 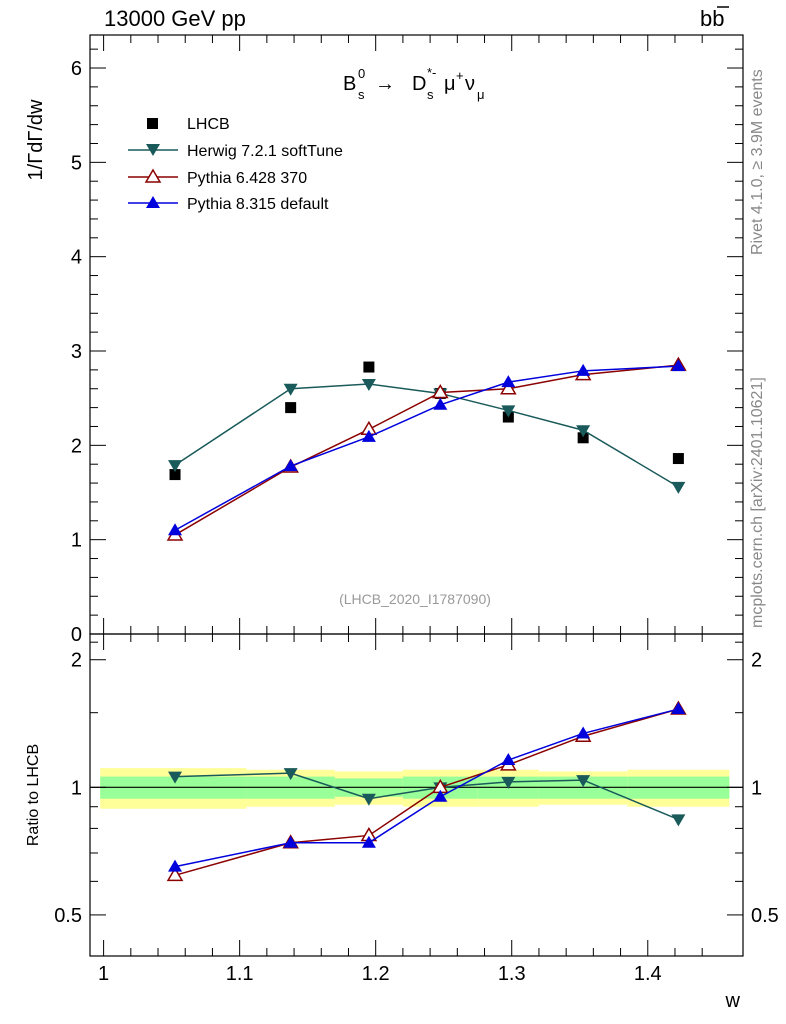 I want to click on main-ytick-label: 4, so click(x=76, y=258).